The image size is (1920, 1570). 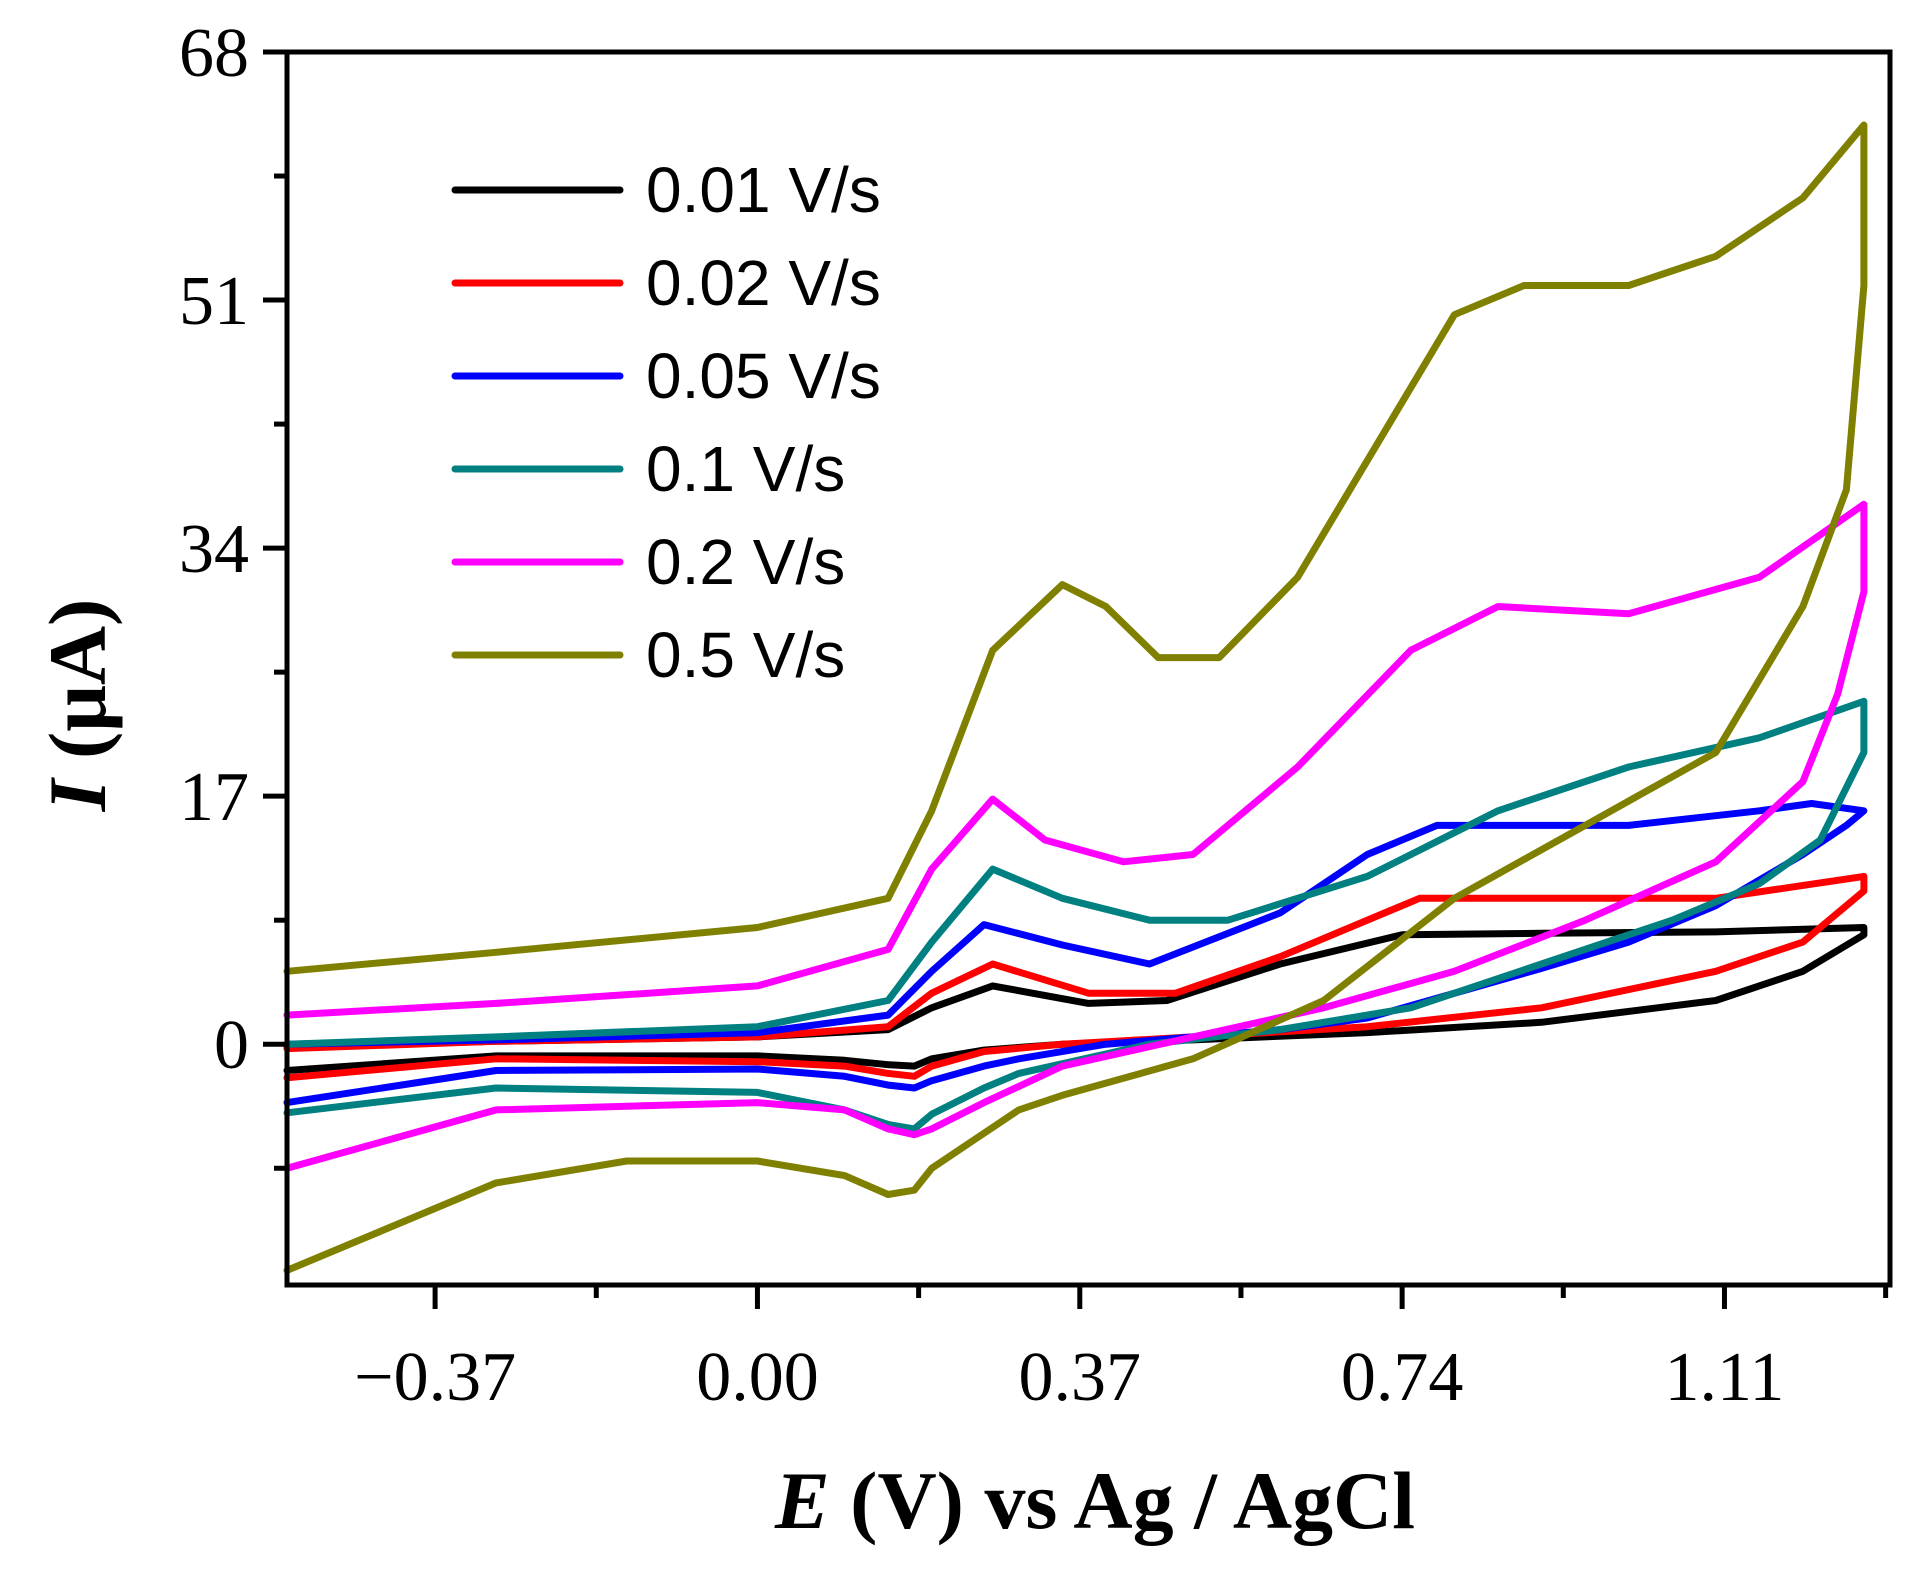 What do you see at coordinates (435, 1377) in the screenshot?
I see `x-tick-label: −0.37` at bounding box center [435, 1377].